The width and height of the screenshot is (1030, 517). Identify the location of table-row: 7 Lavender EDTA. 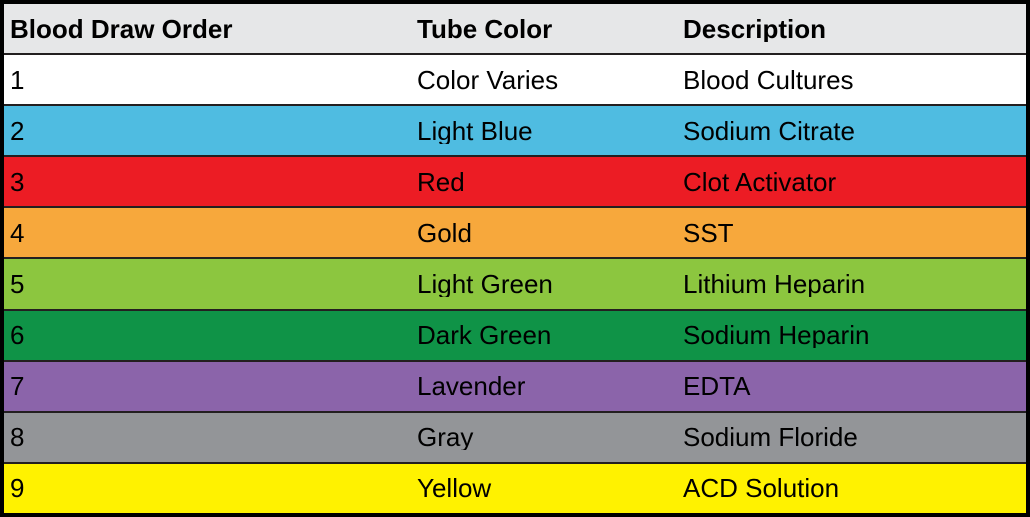
(515, 387).